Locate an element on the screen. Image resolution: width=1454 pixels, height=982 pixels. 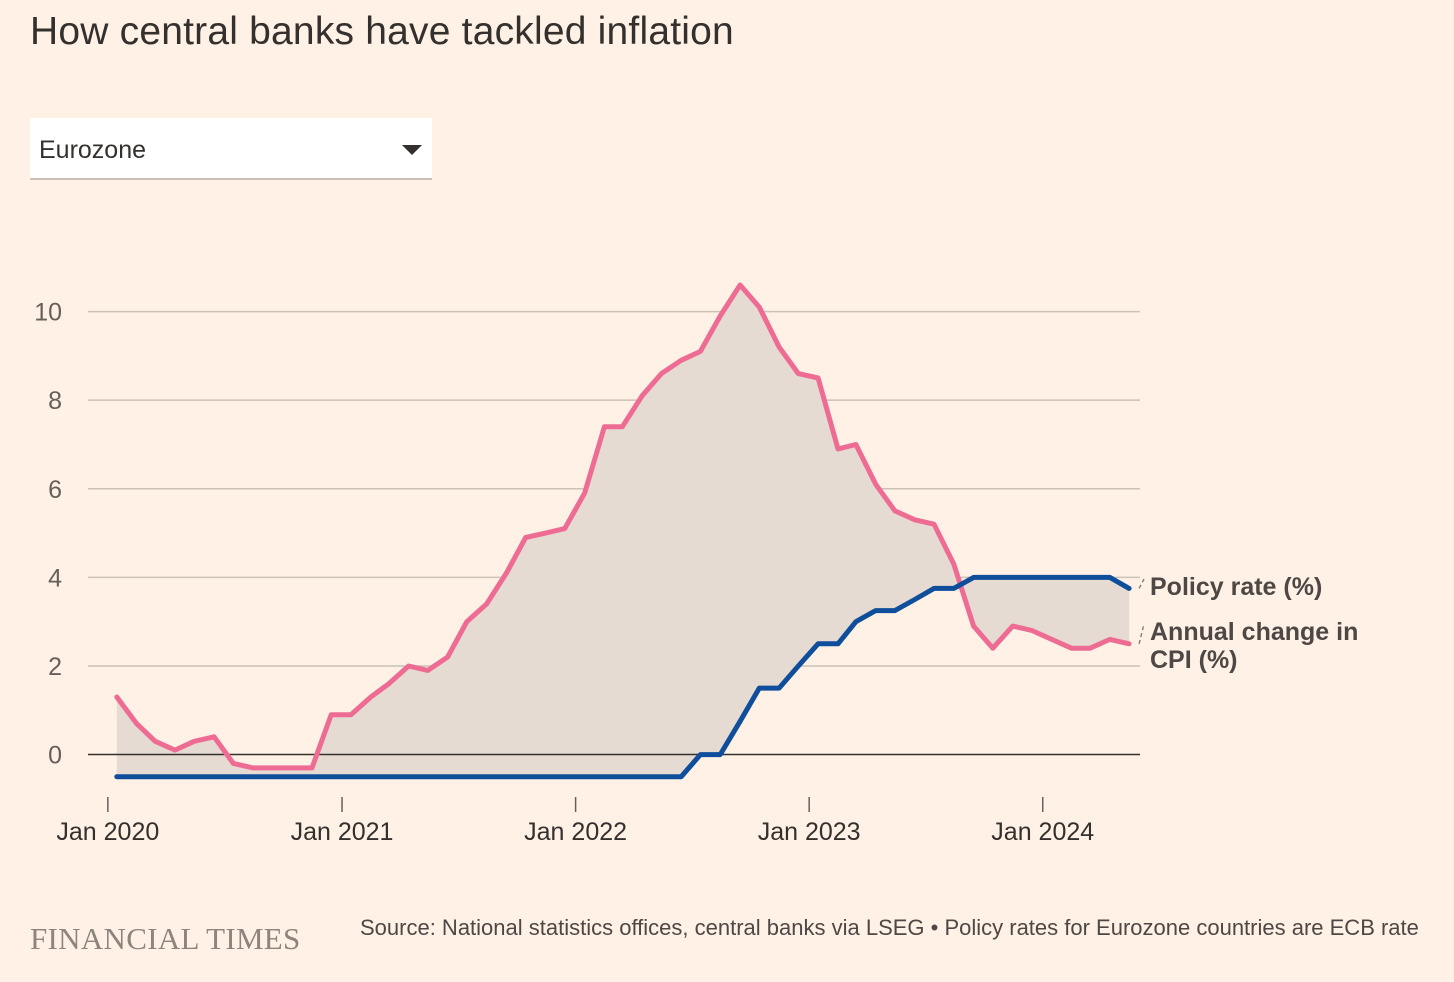
x-axis: Jan 2020 Jan 2021 Jan 2022 Jan 2023 Jan 2024 is located at coordinates (575, 821).